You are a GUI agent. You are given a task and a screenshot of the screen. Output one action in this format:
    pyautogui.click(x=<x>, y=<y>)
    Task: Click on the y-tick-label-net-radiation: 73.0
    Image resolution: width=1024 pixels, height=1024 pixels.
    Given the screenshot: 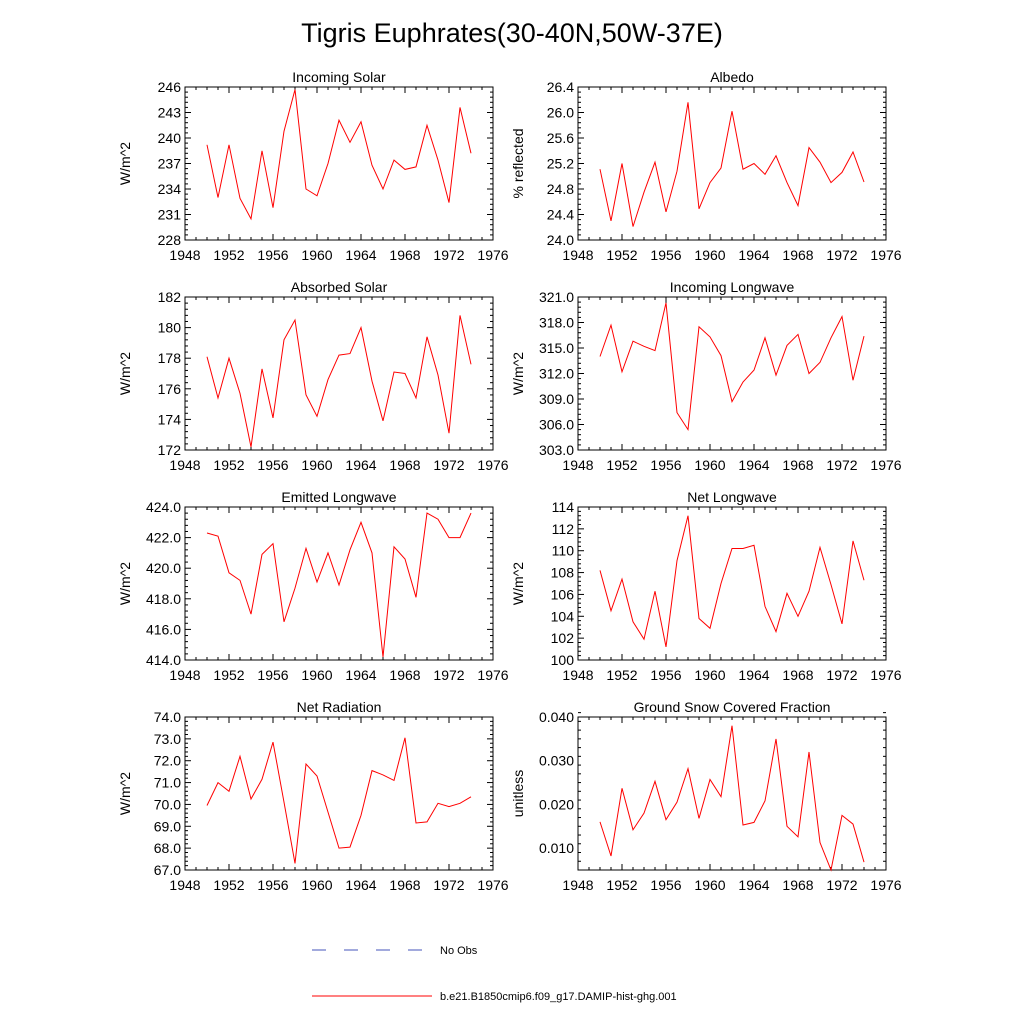 What is the action you would take?
    pyautogui.click(x=167, y=739)
    